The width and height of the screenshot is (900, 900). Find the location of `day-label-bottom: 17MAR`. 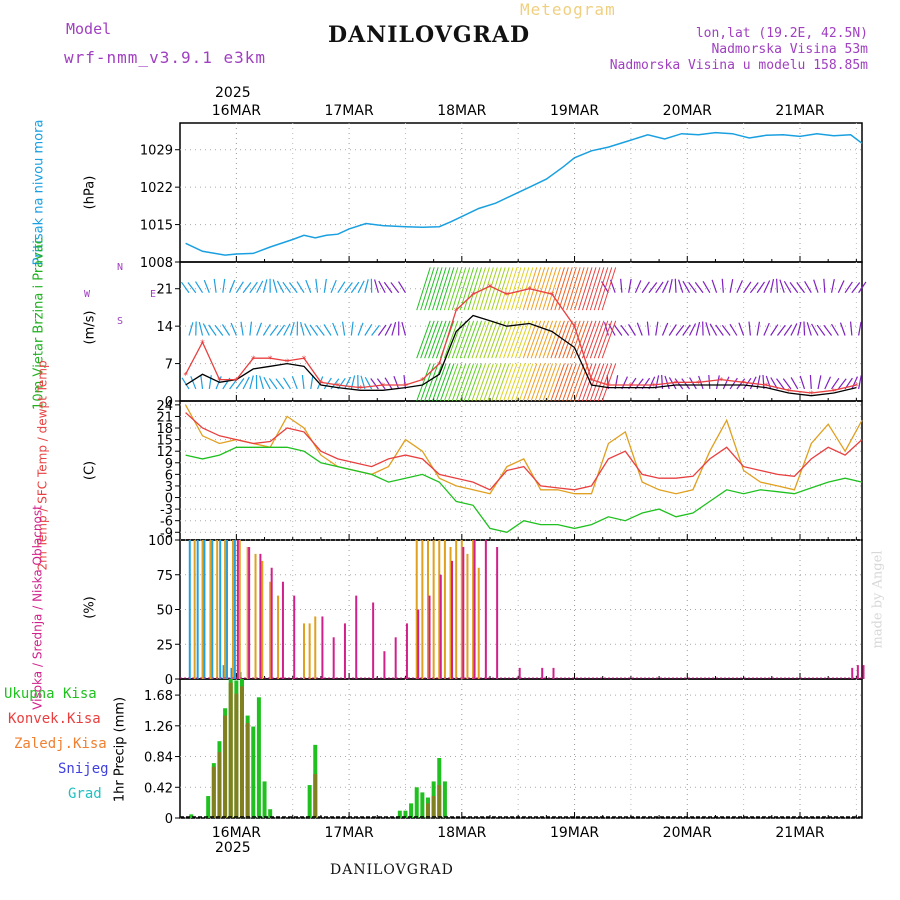

day-label-bottom: 17MAR is located at coordinates (348, 833).